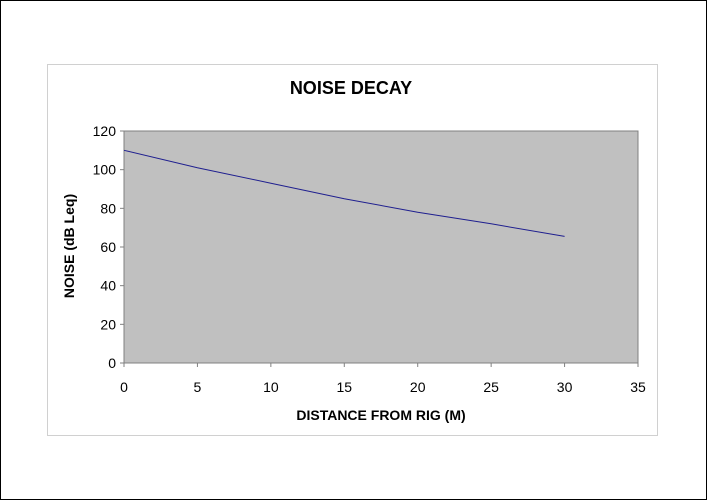  What do you see at coordinates (112, 363) in the screenshot?
I see `y-tick-label: 0` at bounding box center [112, 363].